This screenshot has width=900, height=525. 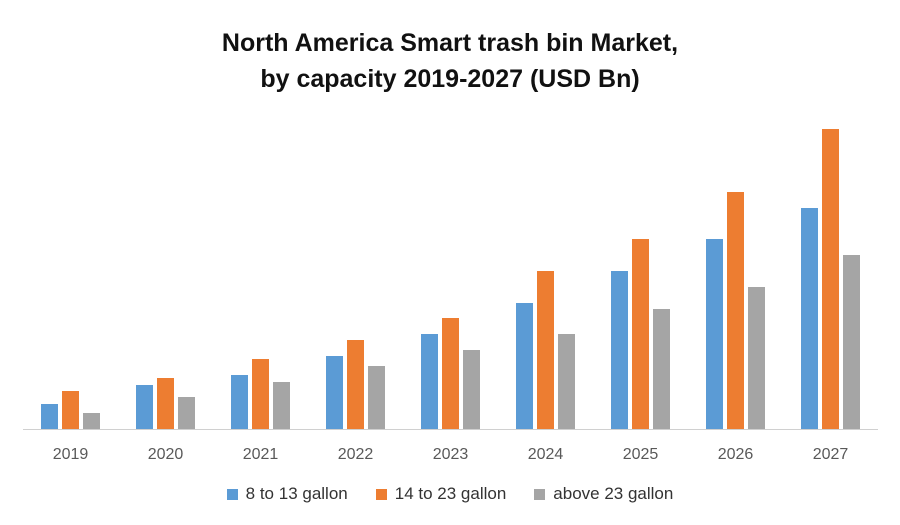 I want to click on legend-label: 8 to 13 gallon, so click(x=296, y=493).